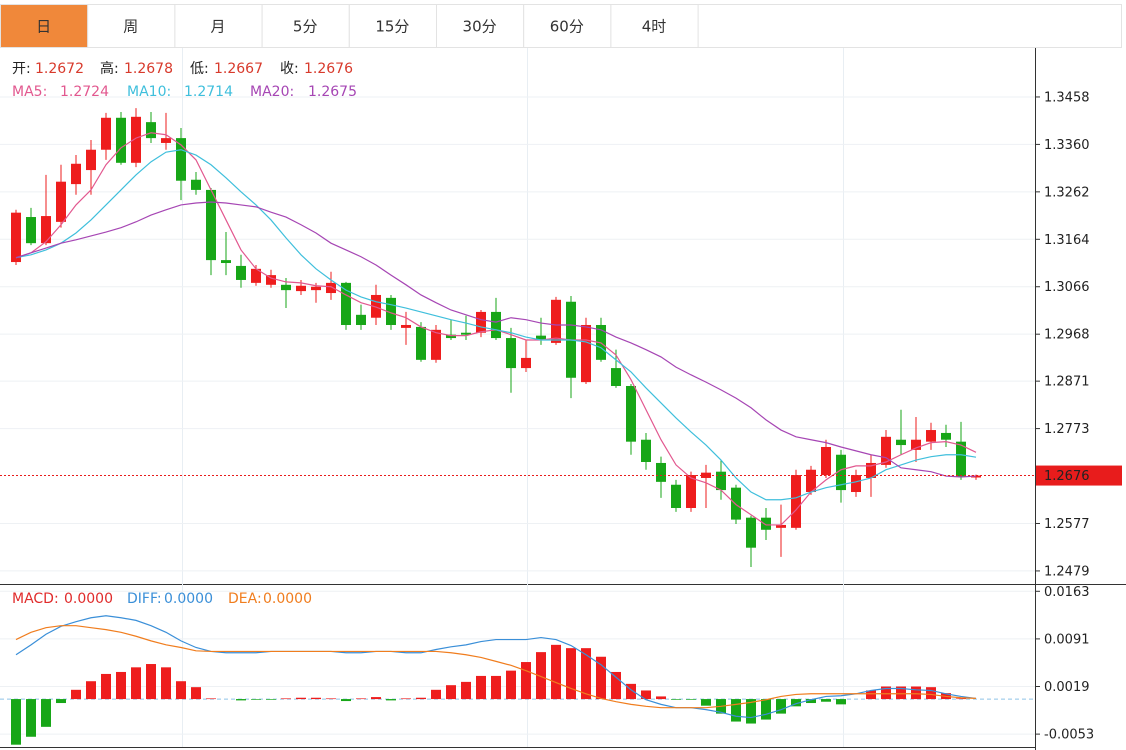 This screenshot has height=750, width=1126. What do you see at coordinates (1067, 429) in the screenshot?
I see `y-tick-label: 1.2773` at bounding box center [1067, 429].